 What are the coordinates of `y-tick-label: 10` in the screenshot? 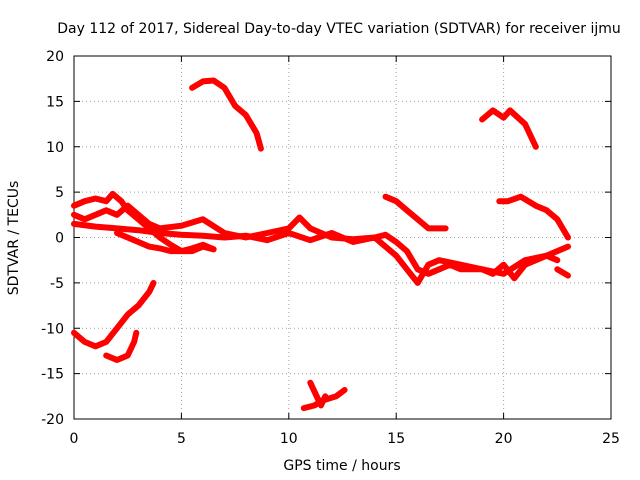 It's located at (55, 148).